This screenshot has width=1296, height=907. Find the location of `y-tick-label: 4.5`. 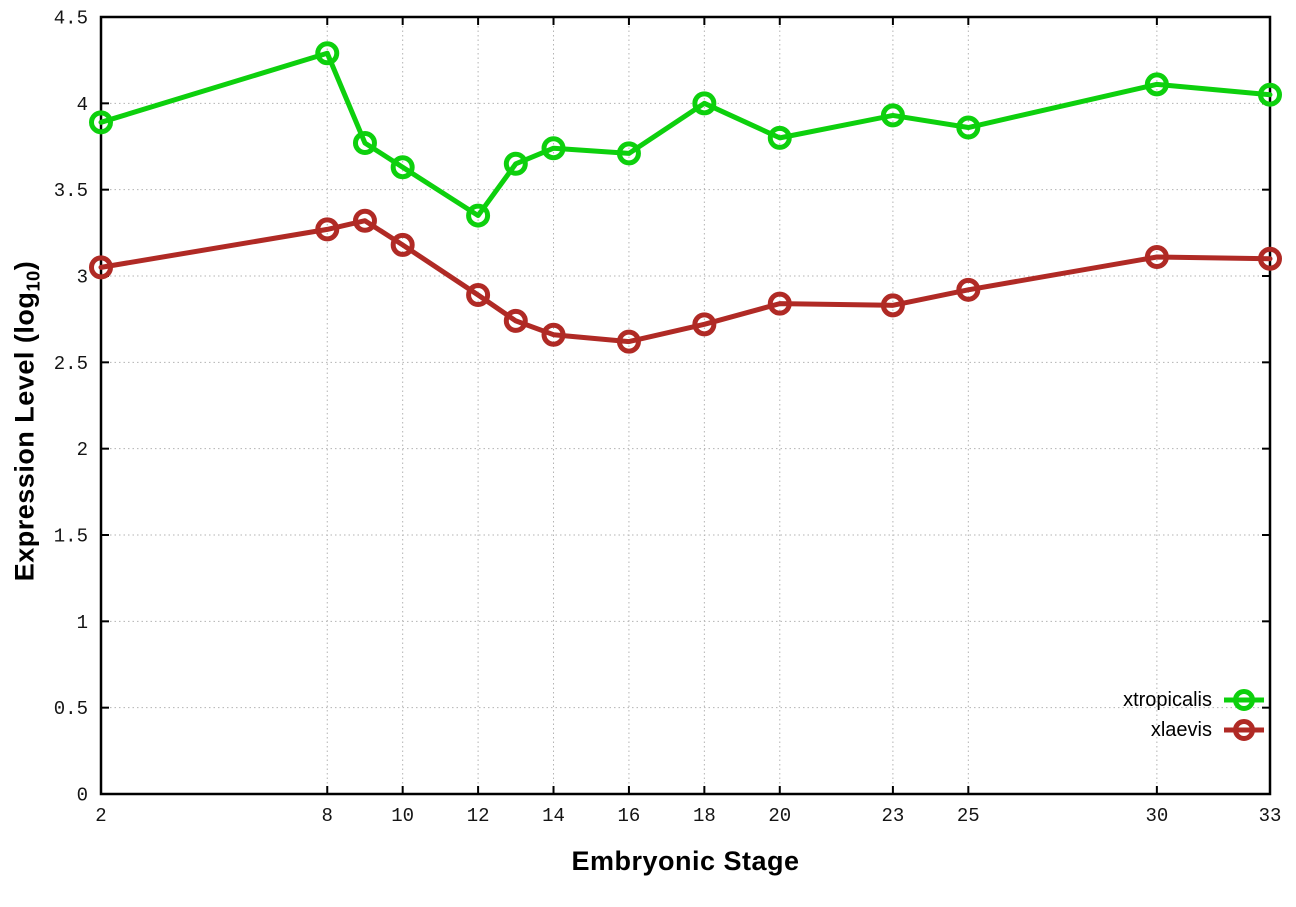

y-tick-label: 4.5 is located at coordinates (71, 19).